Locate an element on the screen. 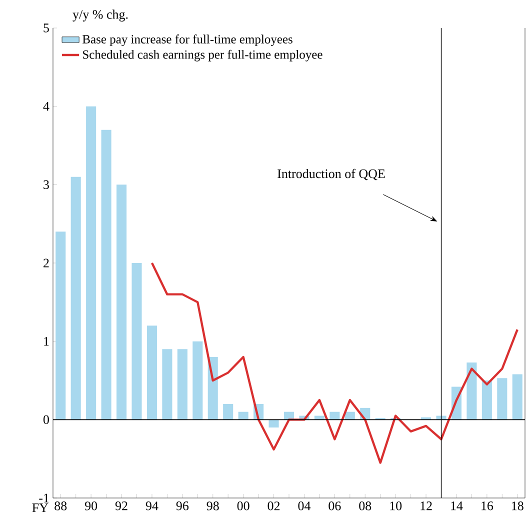  y-tick-label: -1 is located at coordinates (44, 498).